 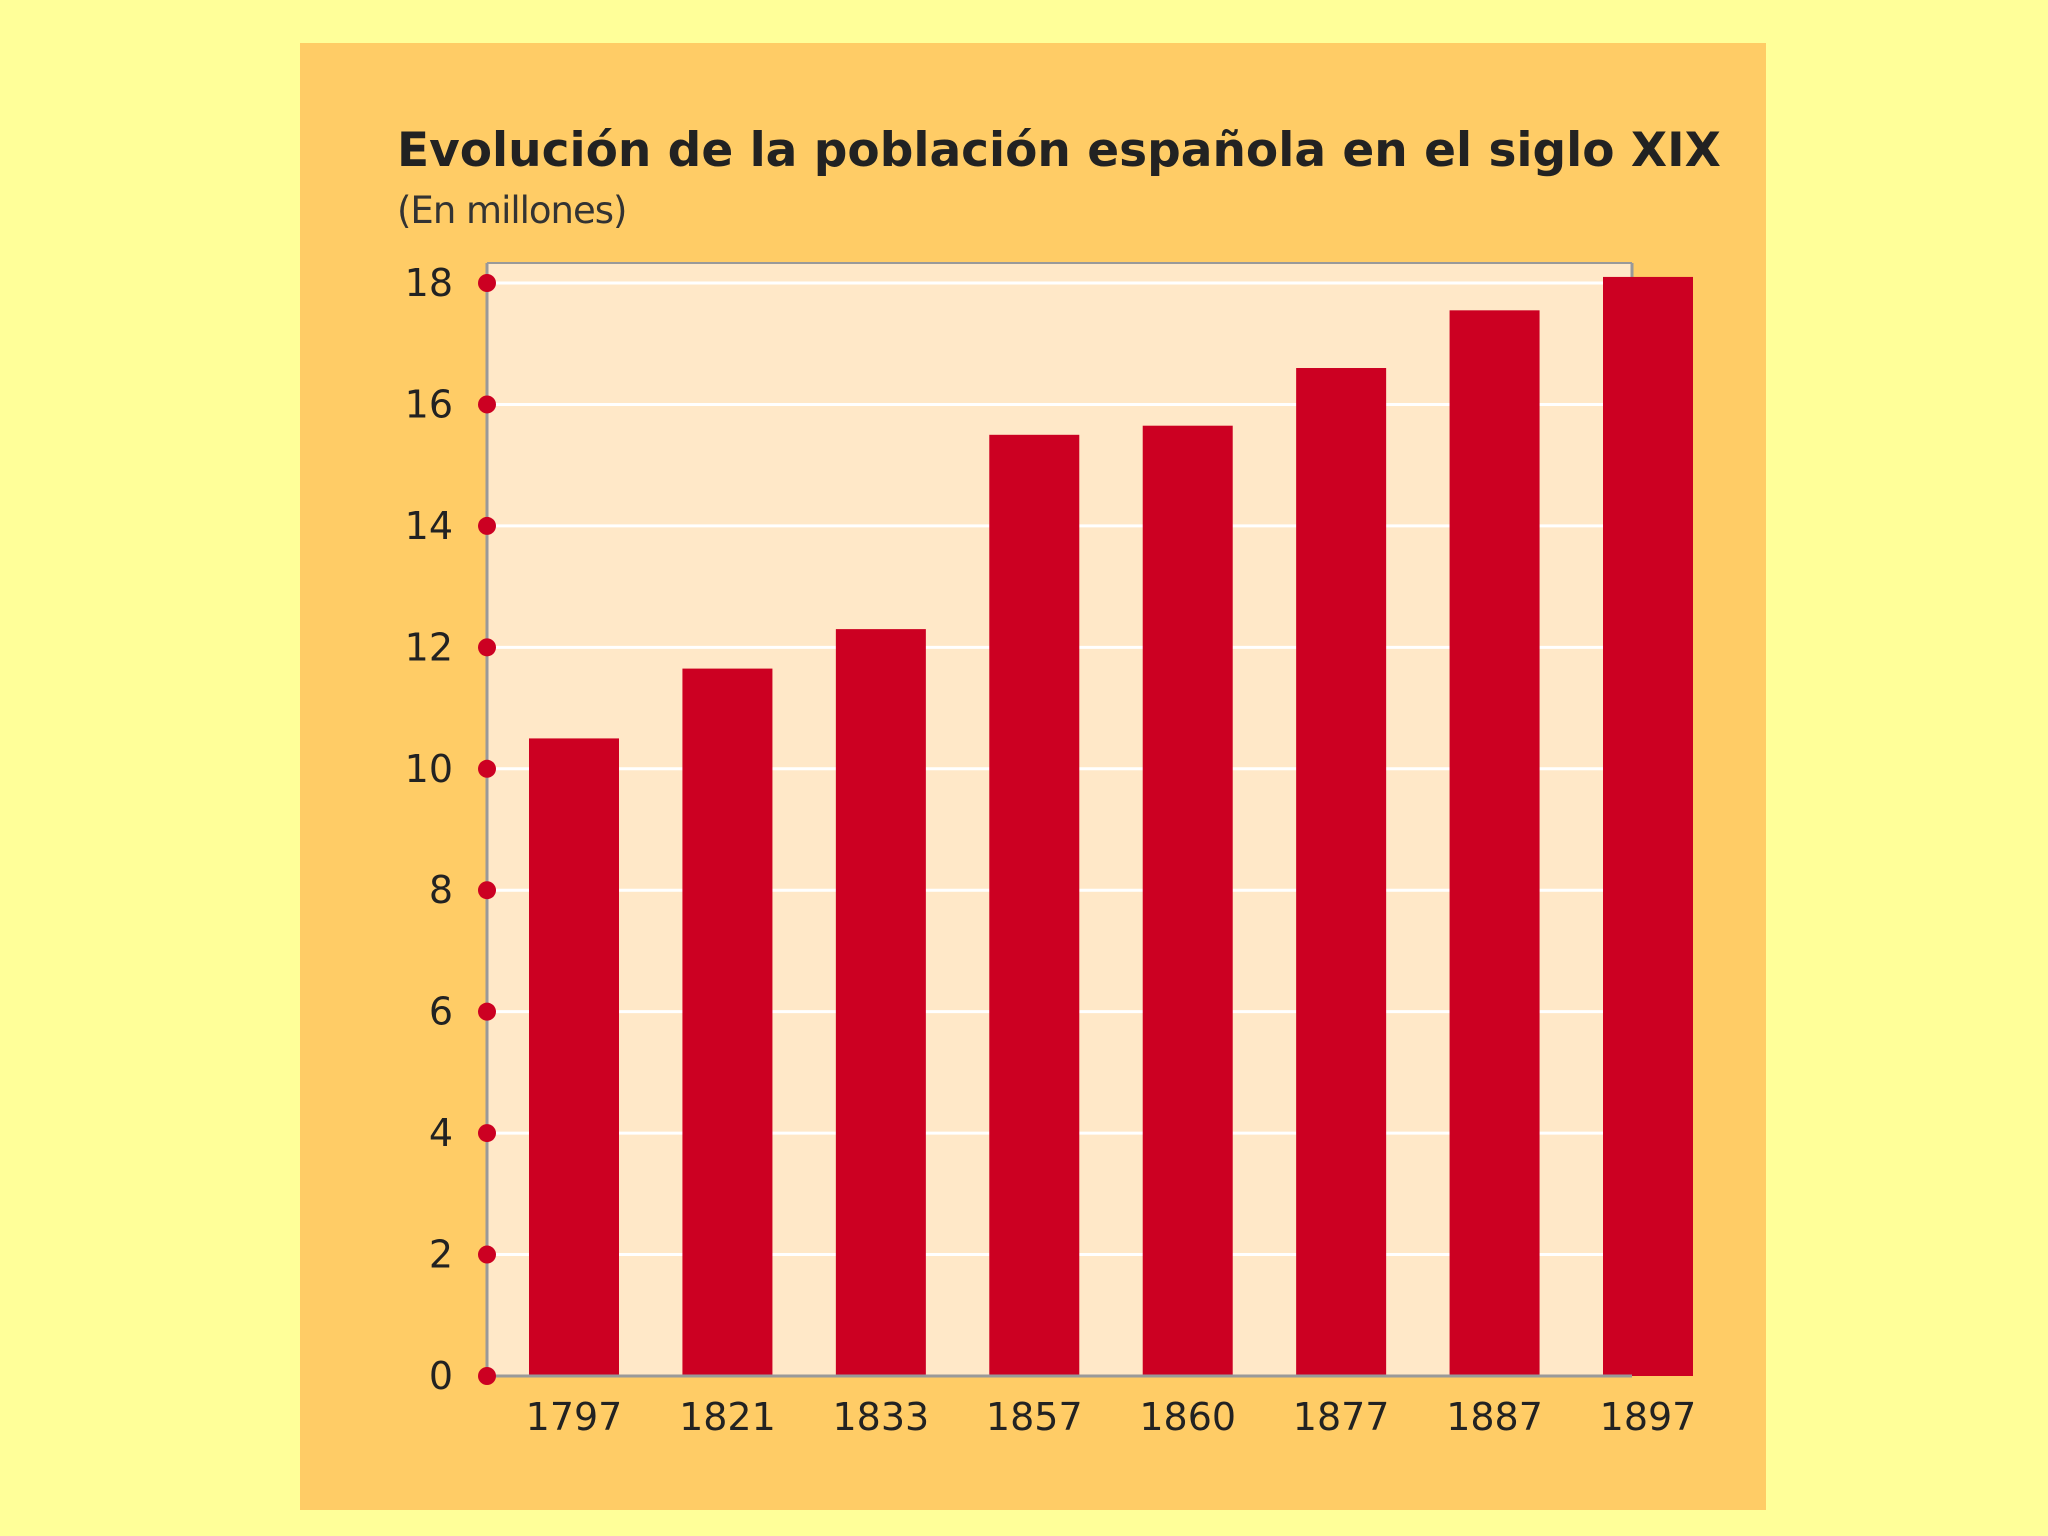 I want to click on y-tick-label: 0, so click(x=441, y=1376).